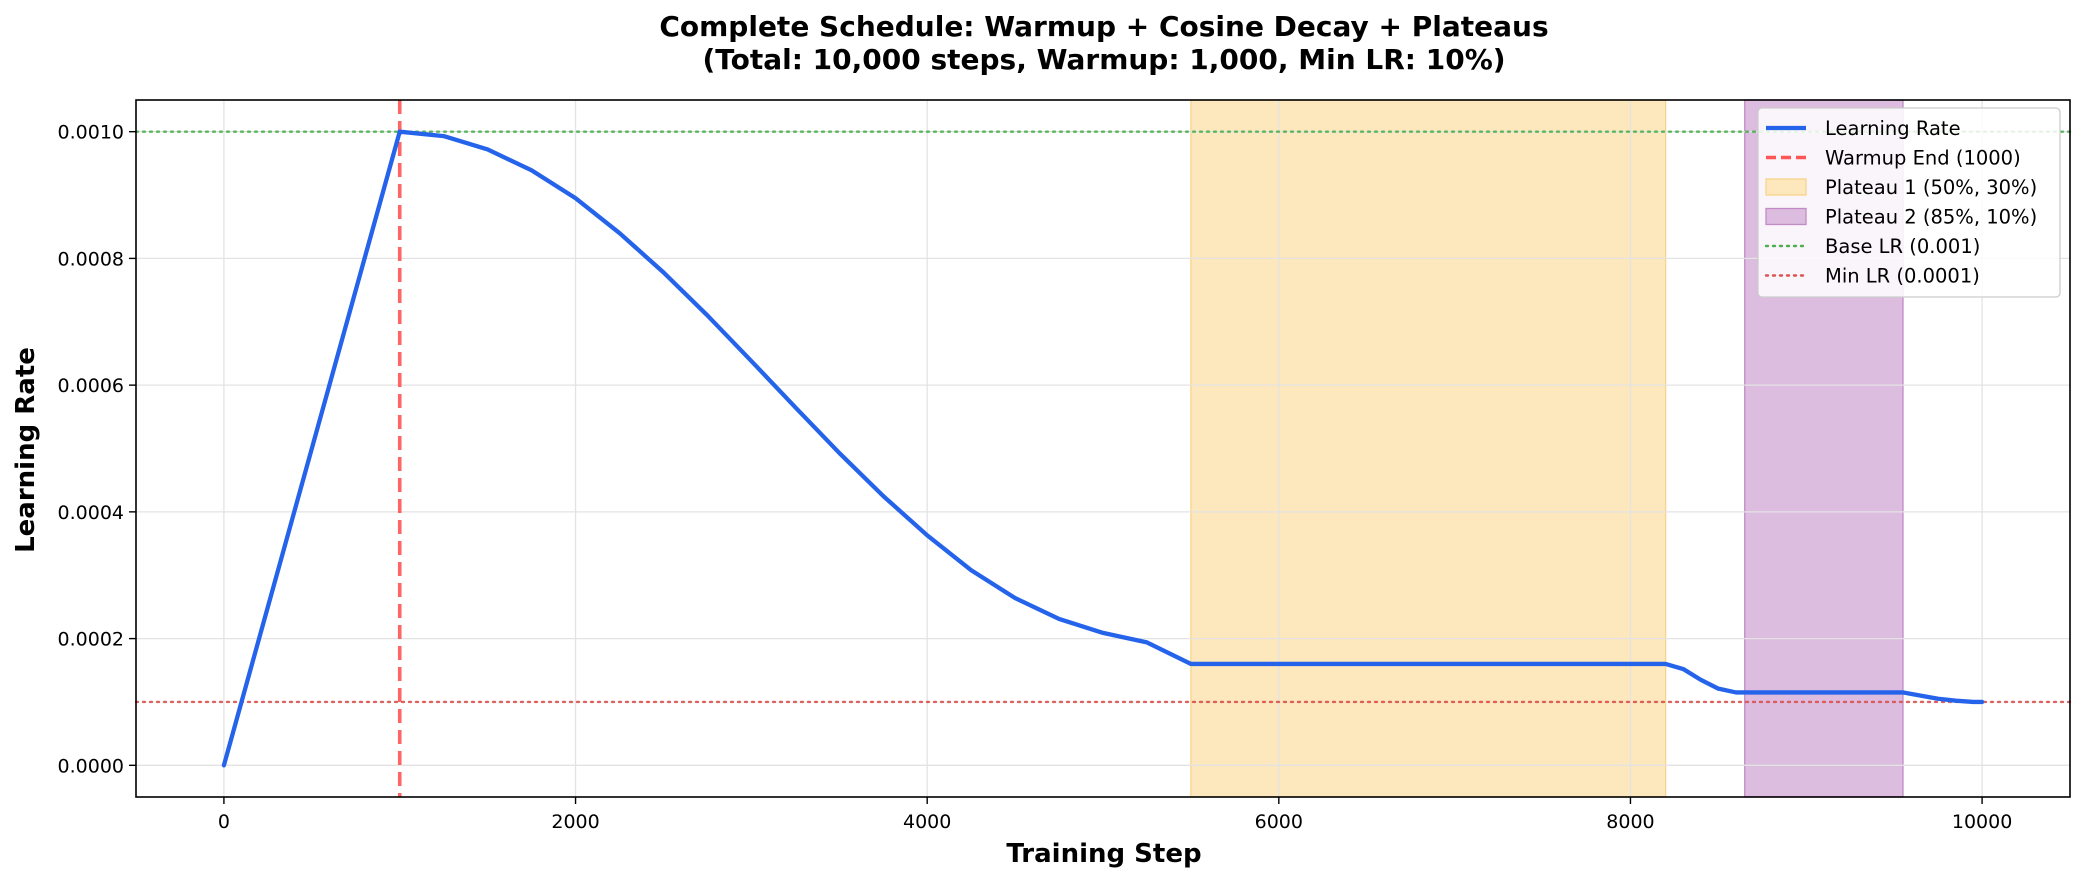 The width and height of the screenshot is (2084, 881). Describe the element at coordinates (1902, 276) in the screenshot. I see `legend-label-6: Min LR (0.0001)` at that location.